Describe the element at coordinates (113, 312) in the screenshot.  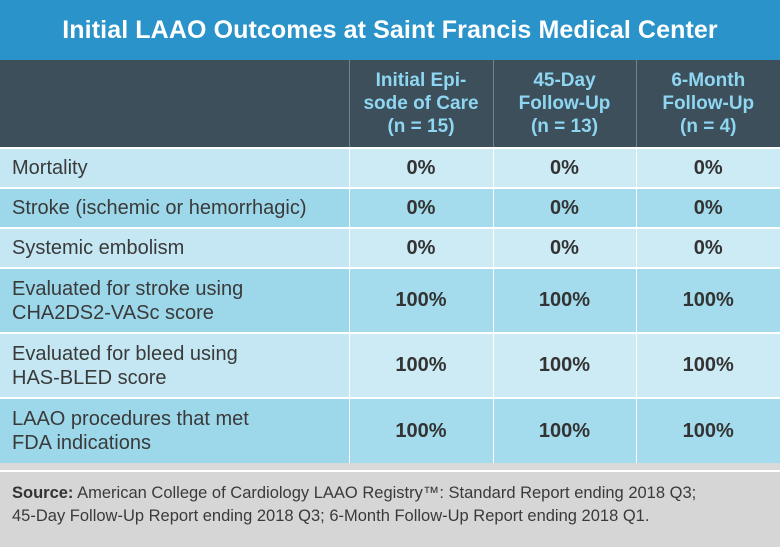
I see `row-label-line: CHA2DS2-VASc score` at that location.